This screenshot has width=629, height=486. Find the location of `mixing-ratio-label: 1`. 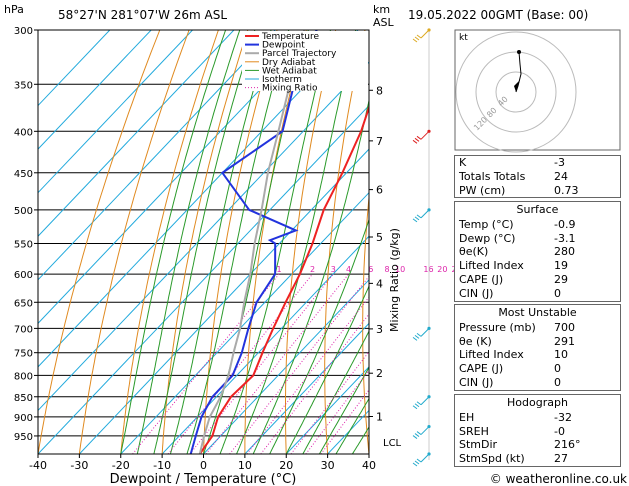

mixing-ratio-label: 1 is located at coordinates (278, 269).